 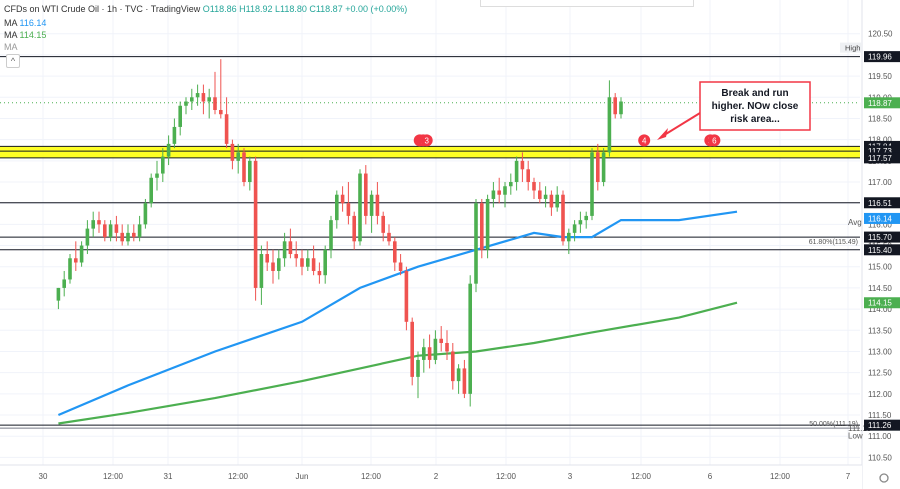 I want to click on markers: 123456, so click(x=567, y=140).